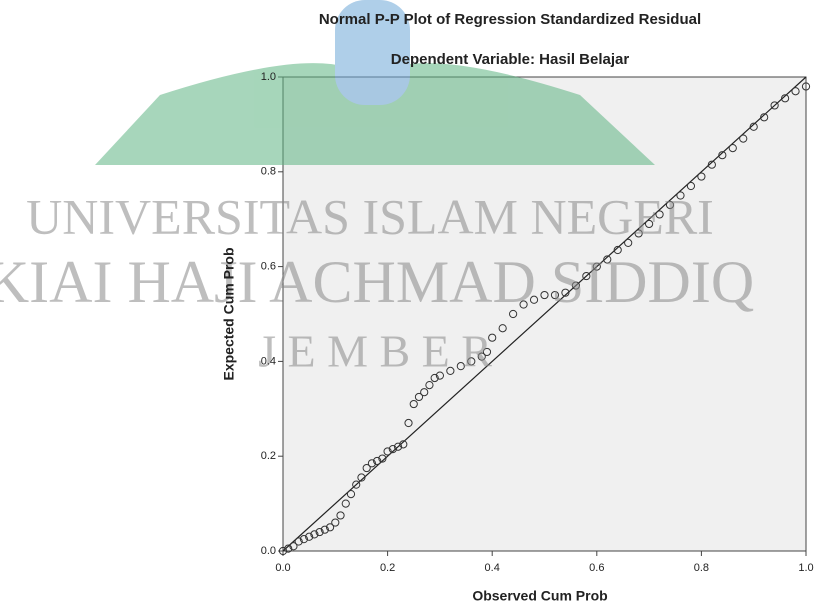 Image resolution: width=818 pixels, height=611 pixels. Describe the element at coordinates (387, 568) in the screenshot. I see `x-tick-label: 0.2` at that location.